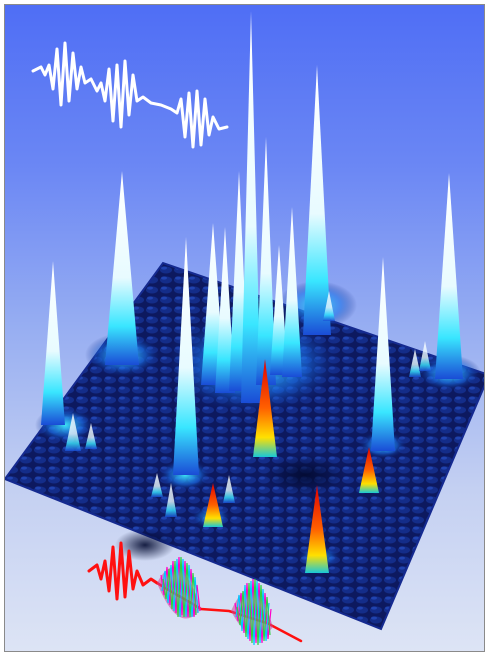 The width and height of the screenshot is (489, 654). What do you see at coordinates (130, 95) in the screenshot?
I see `top-waveform` at bounding box center [130, 95].